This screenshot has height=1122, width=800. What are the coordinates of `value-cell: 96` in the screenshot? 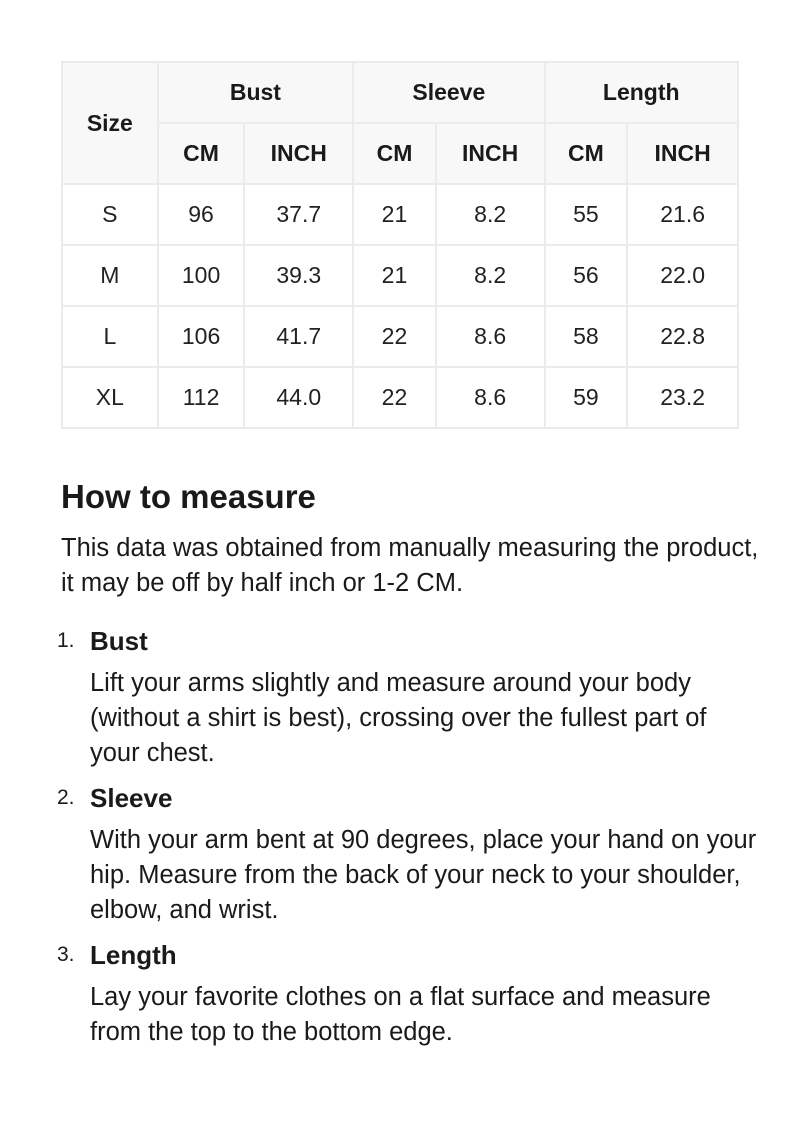 It's located at (201, 214).